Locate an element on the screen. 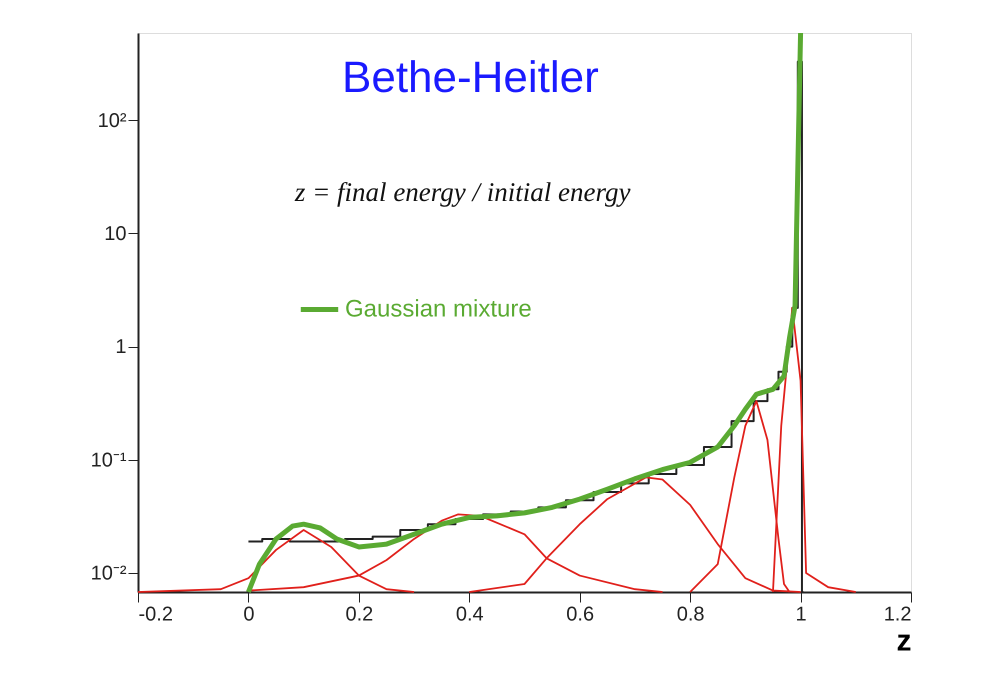  y-tick-label: 10 is located at coordinates (115, 233).